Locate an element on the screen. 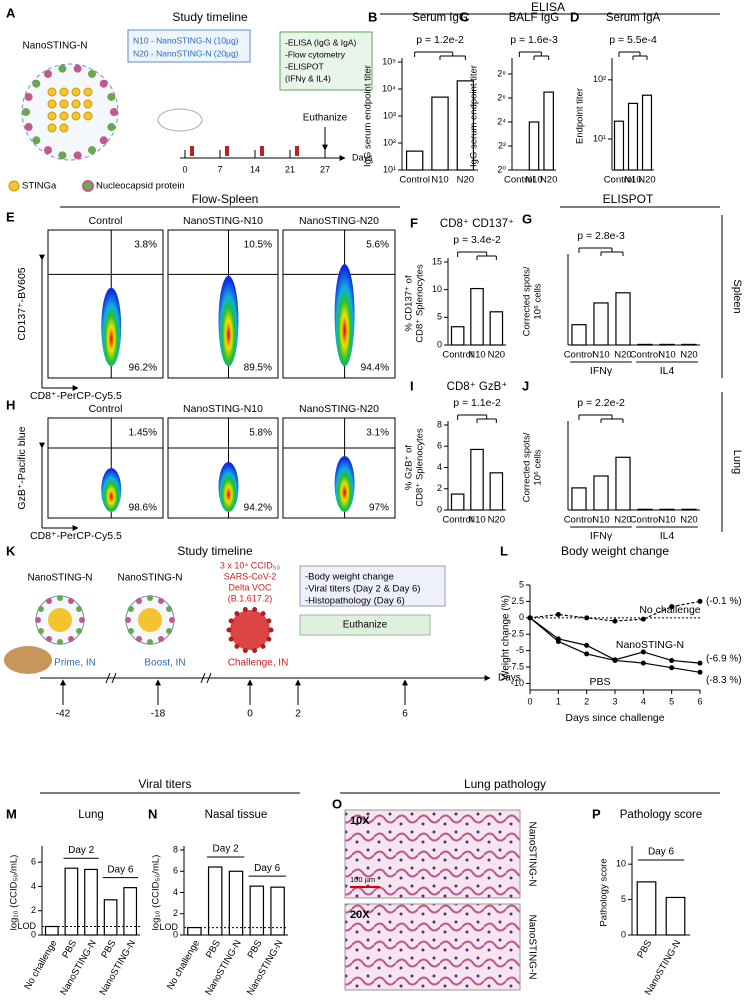  series-label: NanoSTING-N is located at coordinates (650, 645).